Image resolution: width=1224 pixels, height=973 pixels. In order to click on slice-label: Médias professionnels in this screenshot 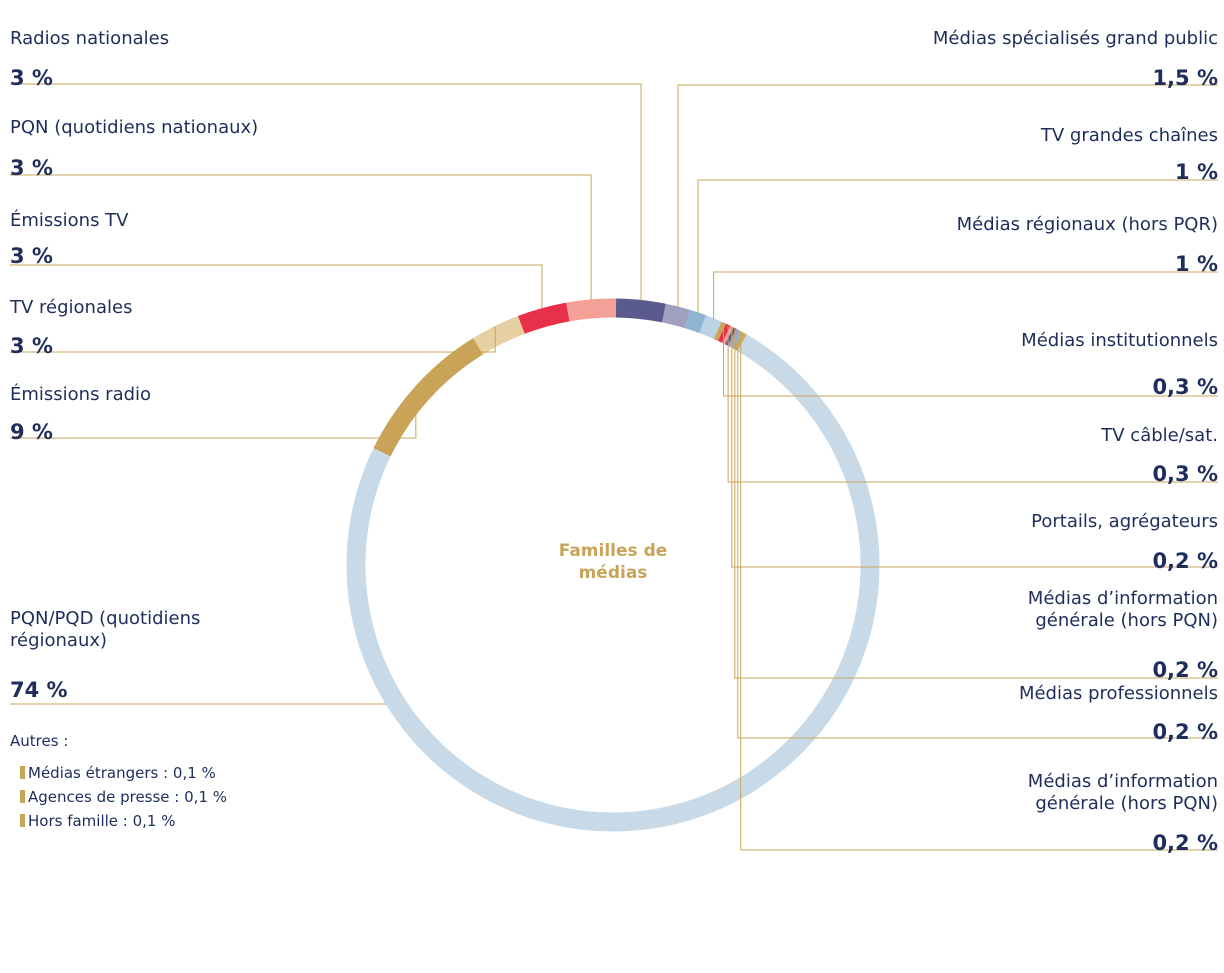, I will do `click(1118, 693)`.